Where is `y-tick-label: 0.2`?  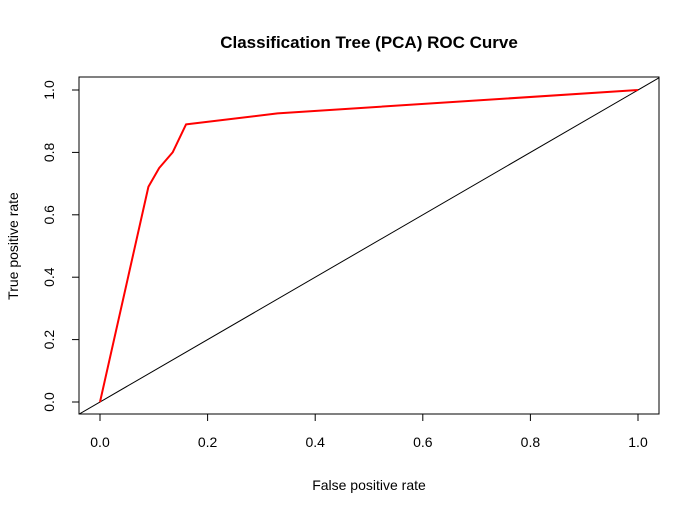 y-tick-label: 0.2 is located at coordinates (49, 340).